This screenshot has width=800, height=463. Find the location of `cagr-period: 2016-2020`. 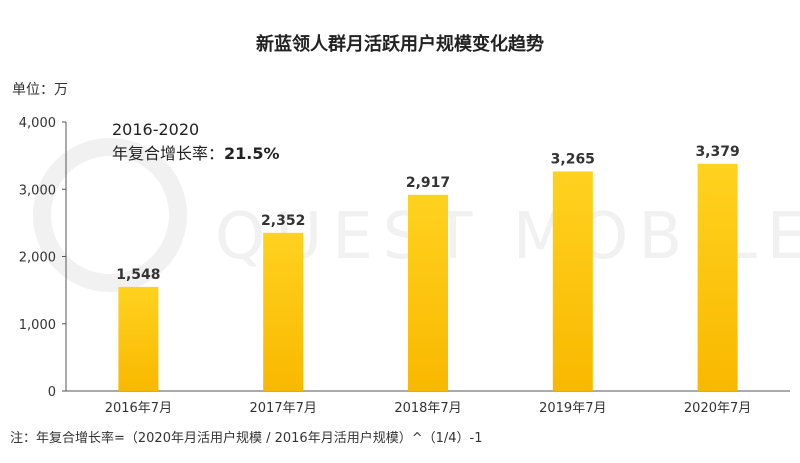

cagr-period: 2016-2020 is located at coordinates (155, 129).